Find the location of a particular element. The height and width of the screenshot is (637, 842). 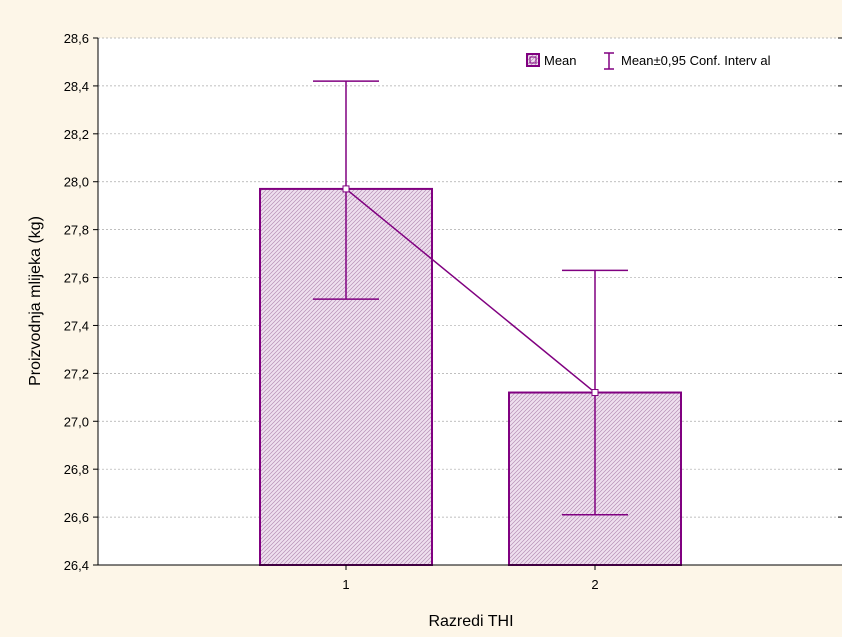

mean-connector-line is located at coordinates (470, 291).